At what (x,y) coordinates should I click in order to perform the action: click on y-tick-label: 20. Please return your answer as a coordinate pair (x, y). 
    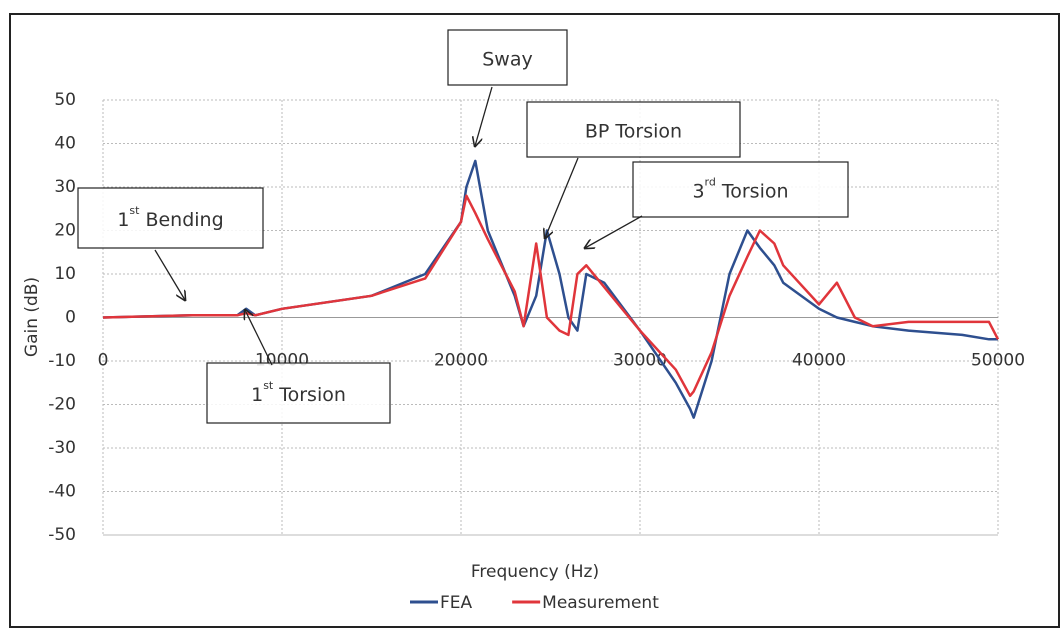
    Looking at the image, I should click on (65, 231).